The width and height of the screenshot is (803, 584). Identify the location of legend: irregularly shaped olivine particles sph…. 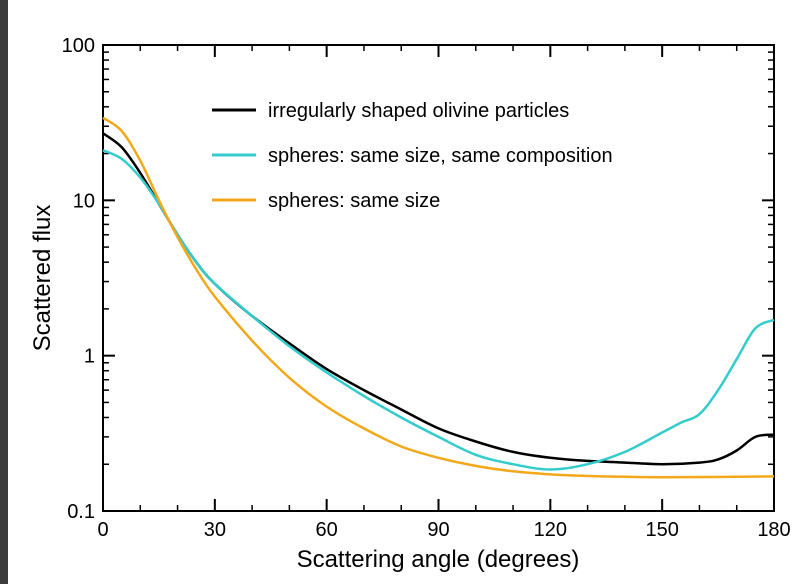
(412, 156).